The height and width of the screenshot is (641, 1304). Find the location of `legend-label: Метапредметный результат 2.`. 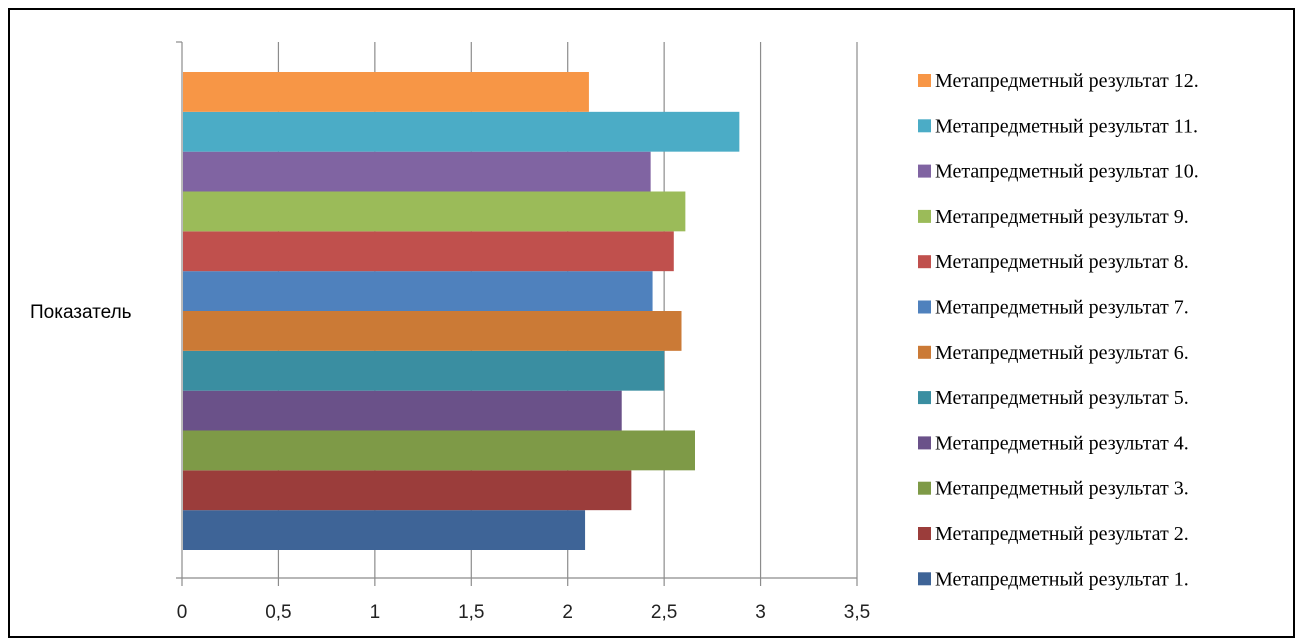

legend-label: Метапредметный результат 2. is located at coordinates (1062, 534).